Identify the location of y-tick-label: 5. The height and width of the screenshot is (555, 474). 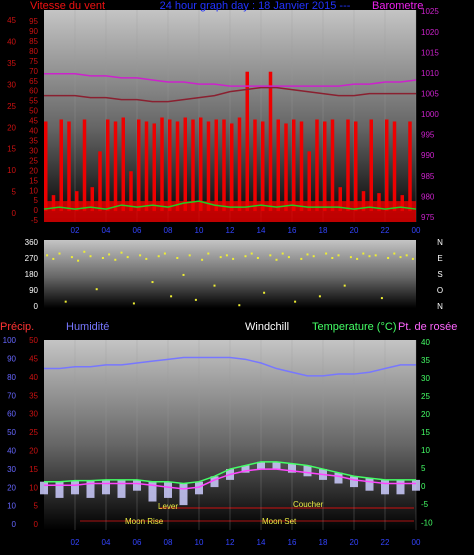
(423, 468).